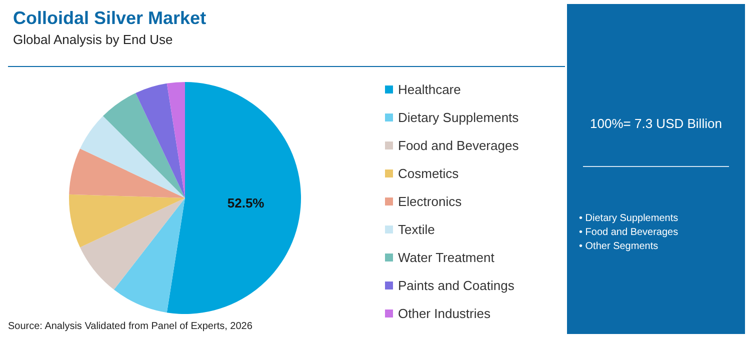 This screenshot has width=750, height=338. What do you see at coordinates (444, 313) in the screenshot?
I see `legend-label: Other Industries` at bounding box center [444, 313].